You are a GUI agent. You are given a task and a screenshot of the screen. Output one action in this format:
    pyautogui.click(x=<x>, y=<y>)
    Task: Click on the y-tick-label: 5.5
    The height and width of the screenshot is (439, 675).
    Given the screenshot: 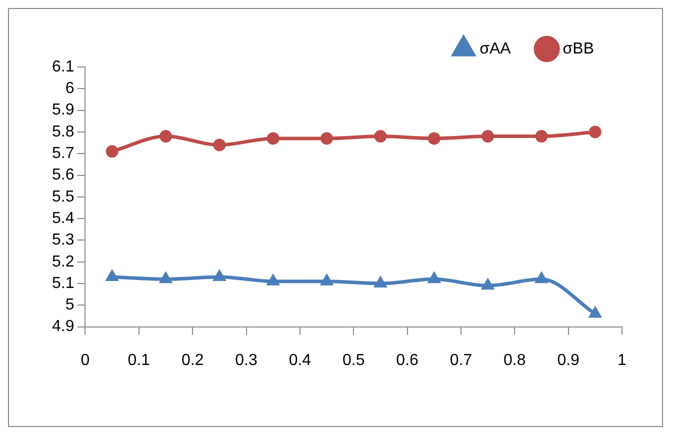 What is the action you would take?
    pyautogui.click(x=63, y=197)
    